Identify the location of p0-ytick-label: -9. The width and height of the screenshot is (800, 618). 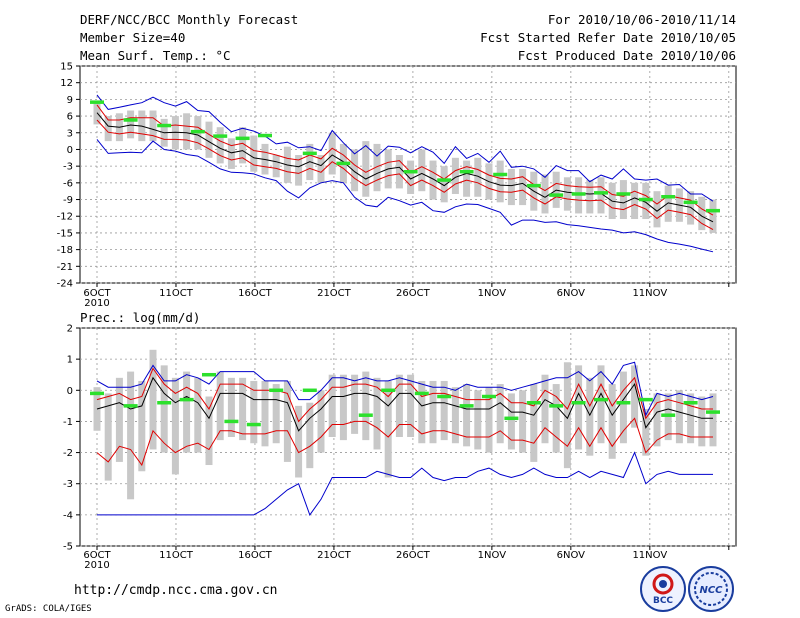
(68, 200).